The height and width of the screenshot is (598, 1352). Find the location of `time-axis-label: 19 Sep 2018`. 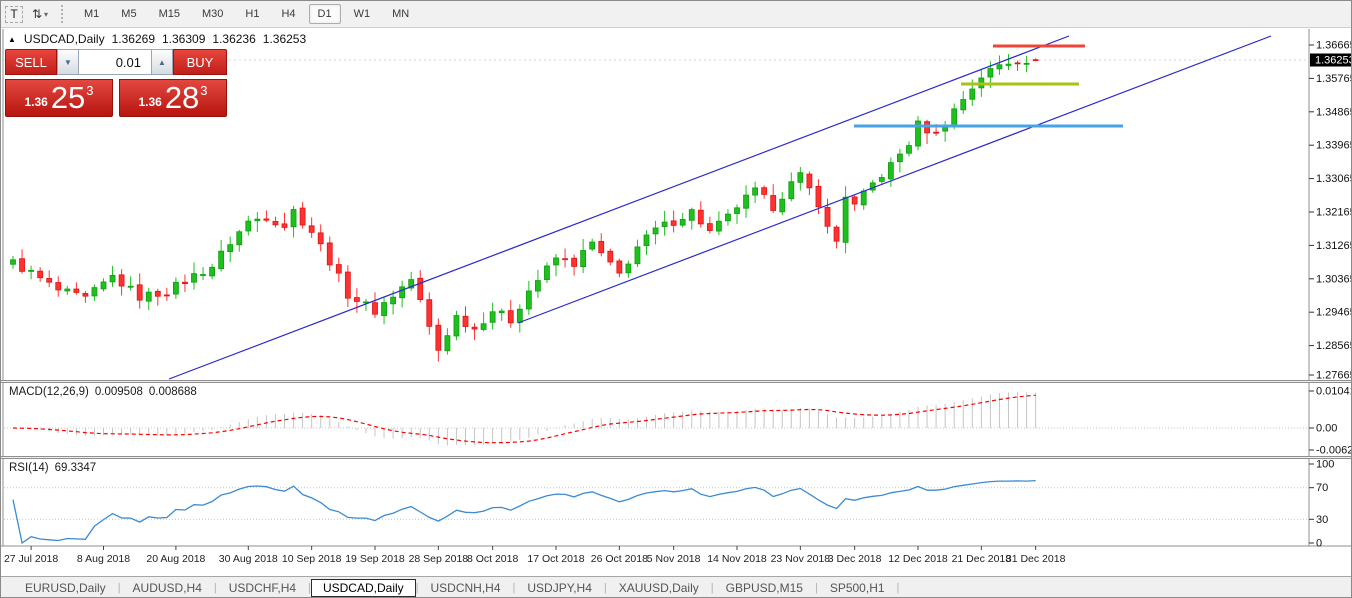

time-axis-label: 19 Sep 2018 is located at coordinates (375, 559).